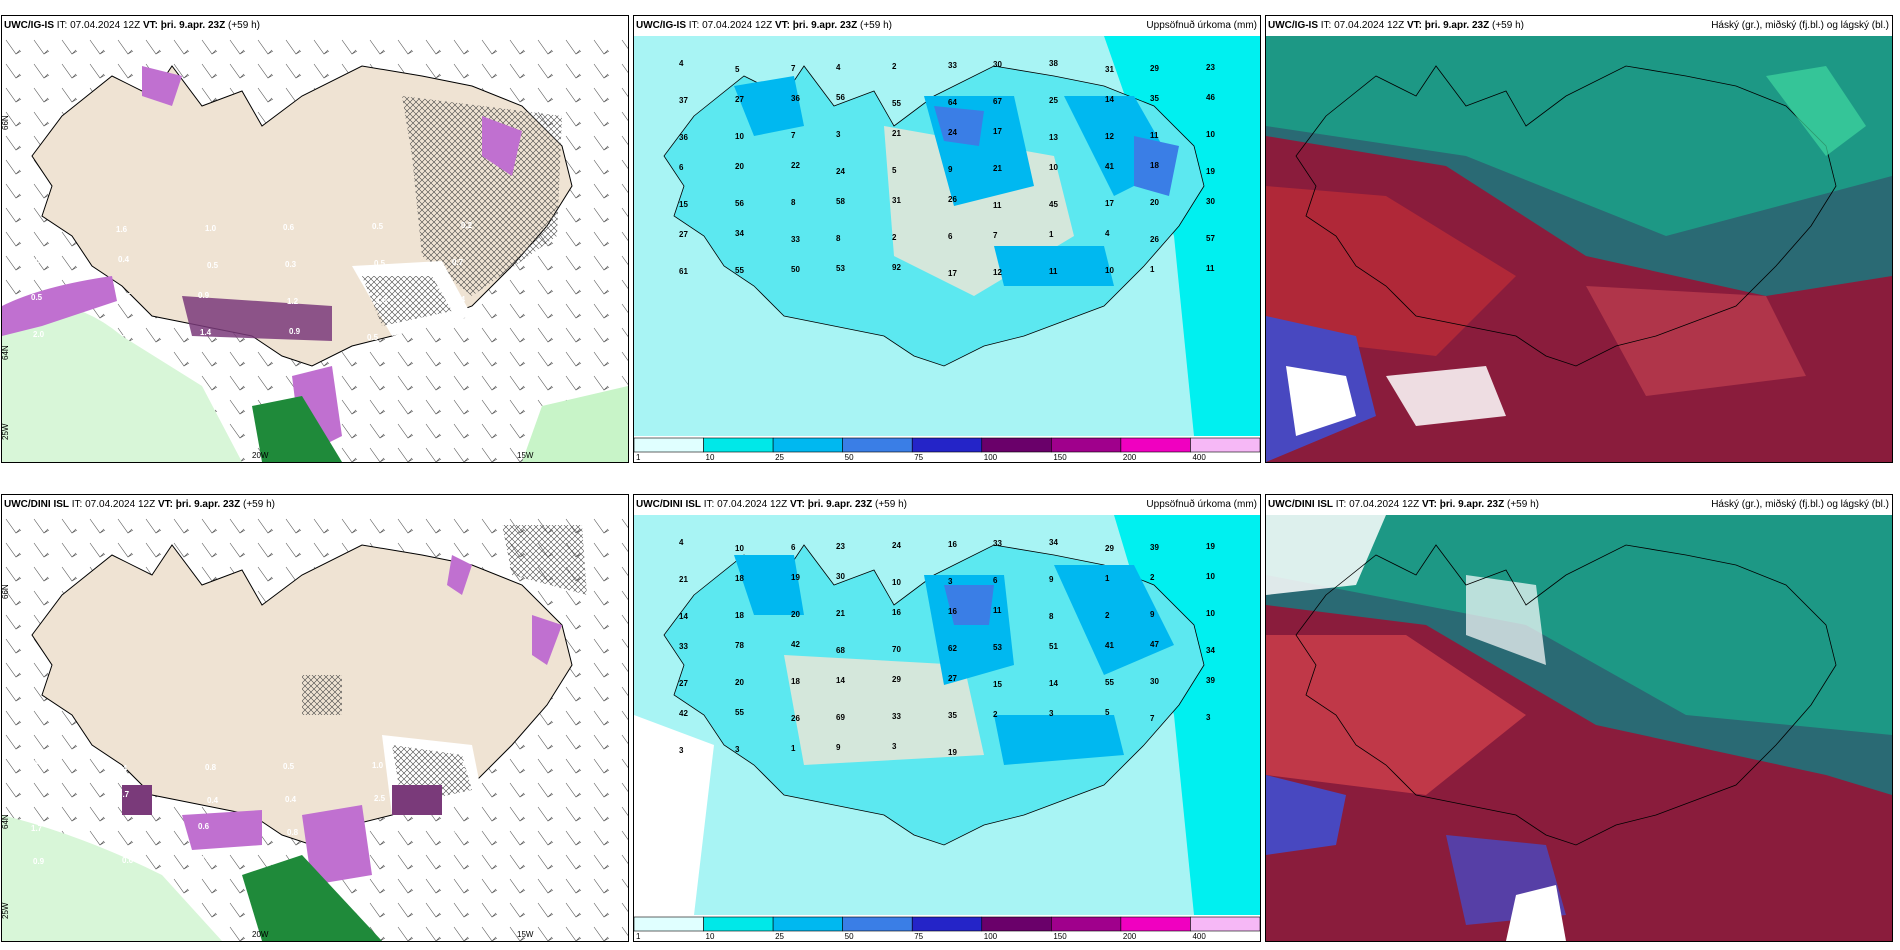 The image size is (1900, 950). What do you see at coordinates (1210, 238) in the screenshot?
I see `map-value-label: 57` at bounding box center [1210, 238].